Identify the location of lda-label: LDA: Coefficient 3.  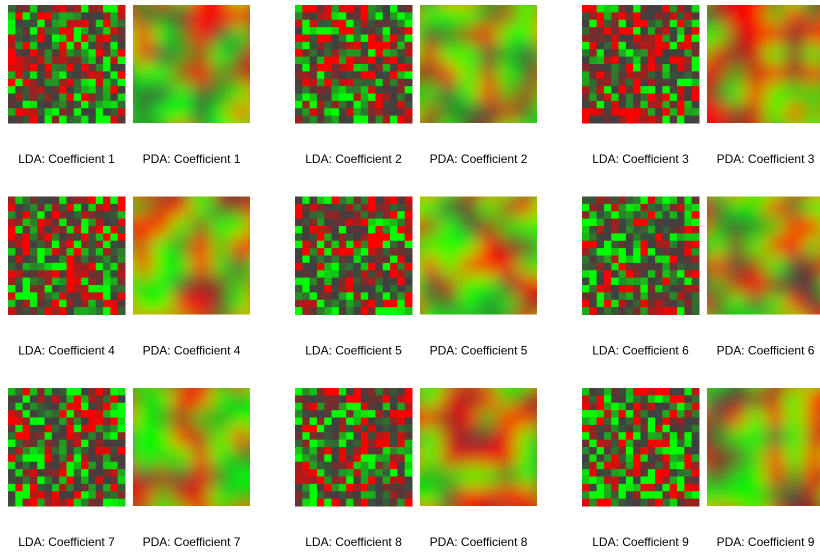
(640, 159).